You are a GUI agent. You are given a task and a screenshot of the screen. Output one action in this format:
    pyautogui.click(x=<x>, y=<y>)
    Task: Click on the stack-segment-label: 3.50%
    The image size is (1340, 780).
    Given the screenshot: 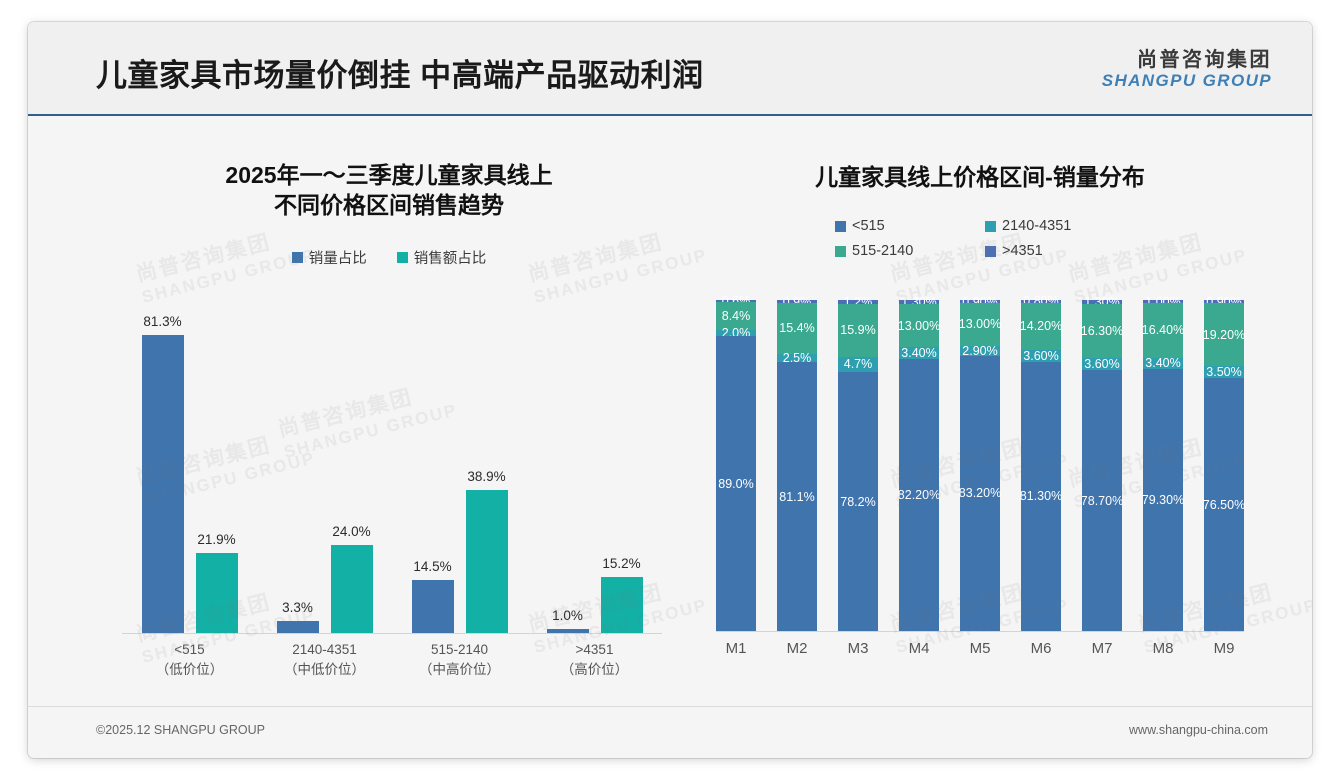 What is the action you would take?
    pyautogui.click(x=1224, y=372)
    